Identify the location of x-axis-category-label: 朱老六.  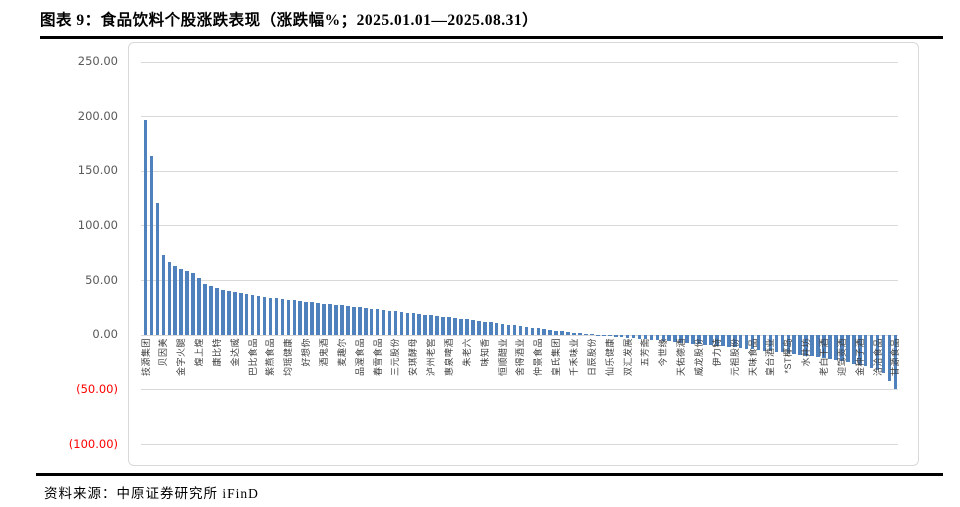
(466, 352).